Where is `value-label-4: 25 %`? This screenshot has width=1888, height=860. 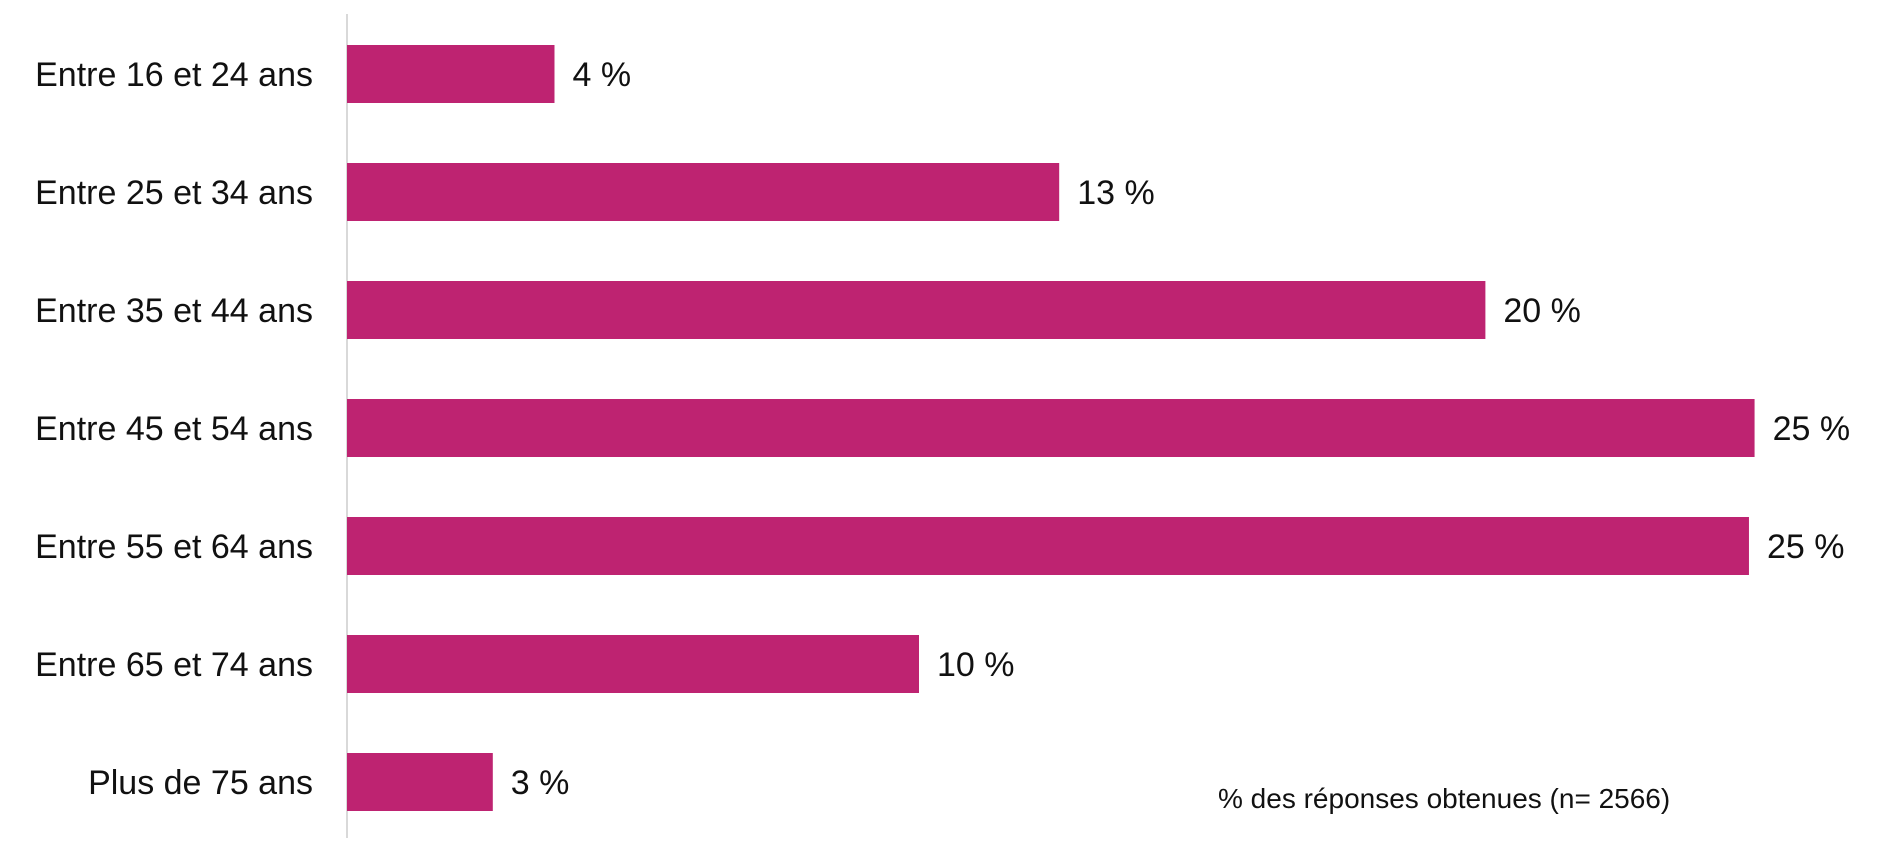 value-label-4: 25 % is located at coordinates (1812, 429).